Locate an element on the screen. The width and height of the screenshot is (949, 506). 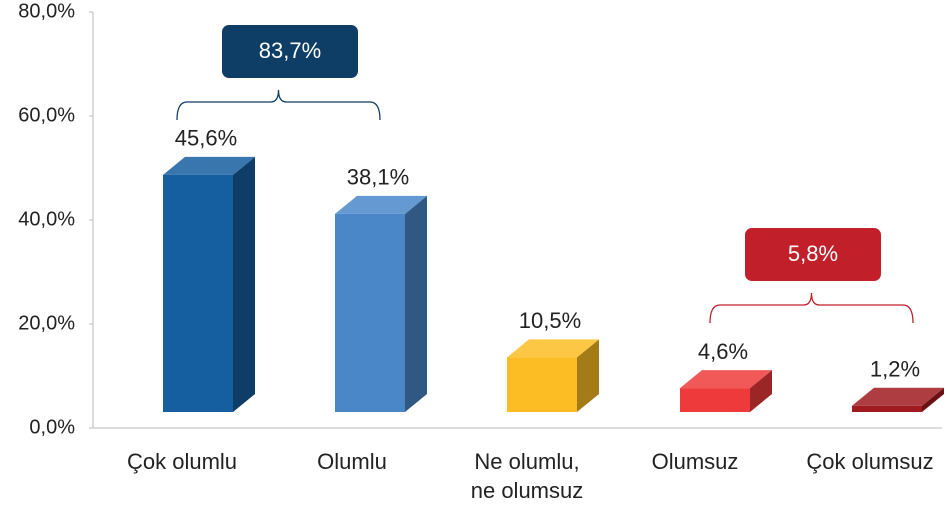
y-tick-label: 80,0% is located at coordinates (46, 11).